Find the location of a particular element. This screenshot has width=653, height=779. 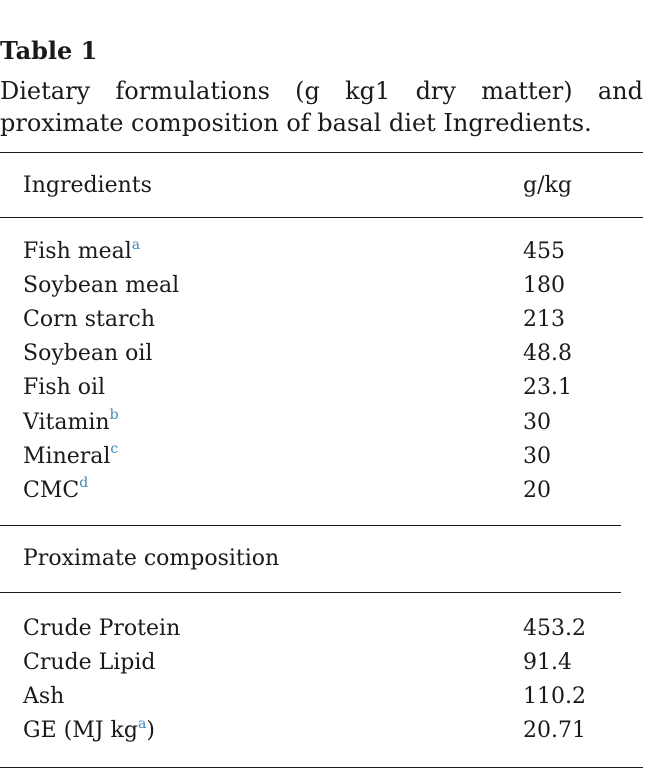

row-label: Crude Protein is located at coordinates (102, 628).